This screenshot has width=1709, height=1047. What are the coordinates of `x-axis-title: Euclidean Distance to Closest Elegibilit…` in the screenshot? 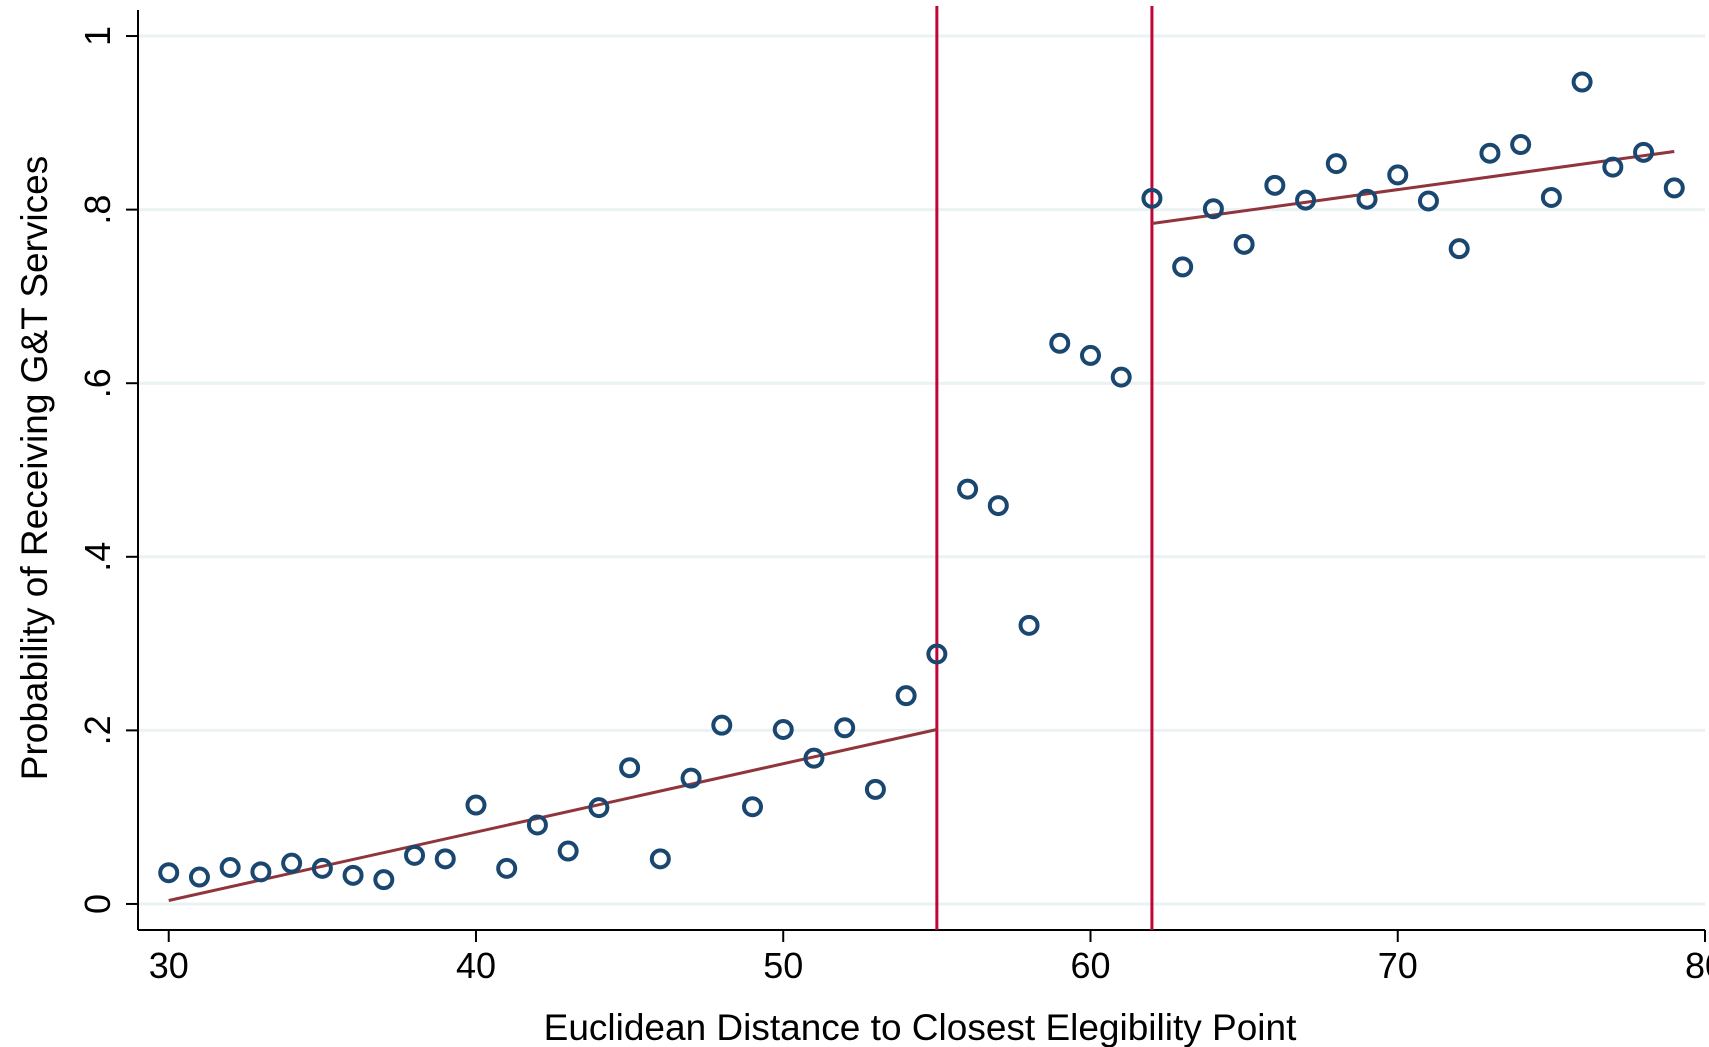 It's located at (920, 1027).